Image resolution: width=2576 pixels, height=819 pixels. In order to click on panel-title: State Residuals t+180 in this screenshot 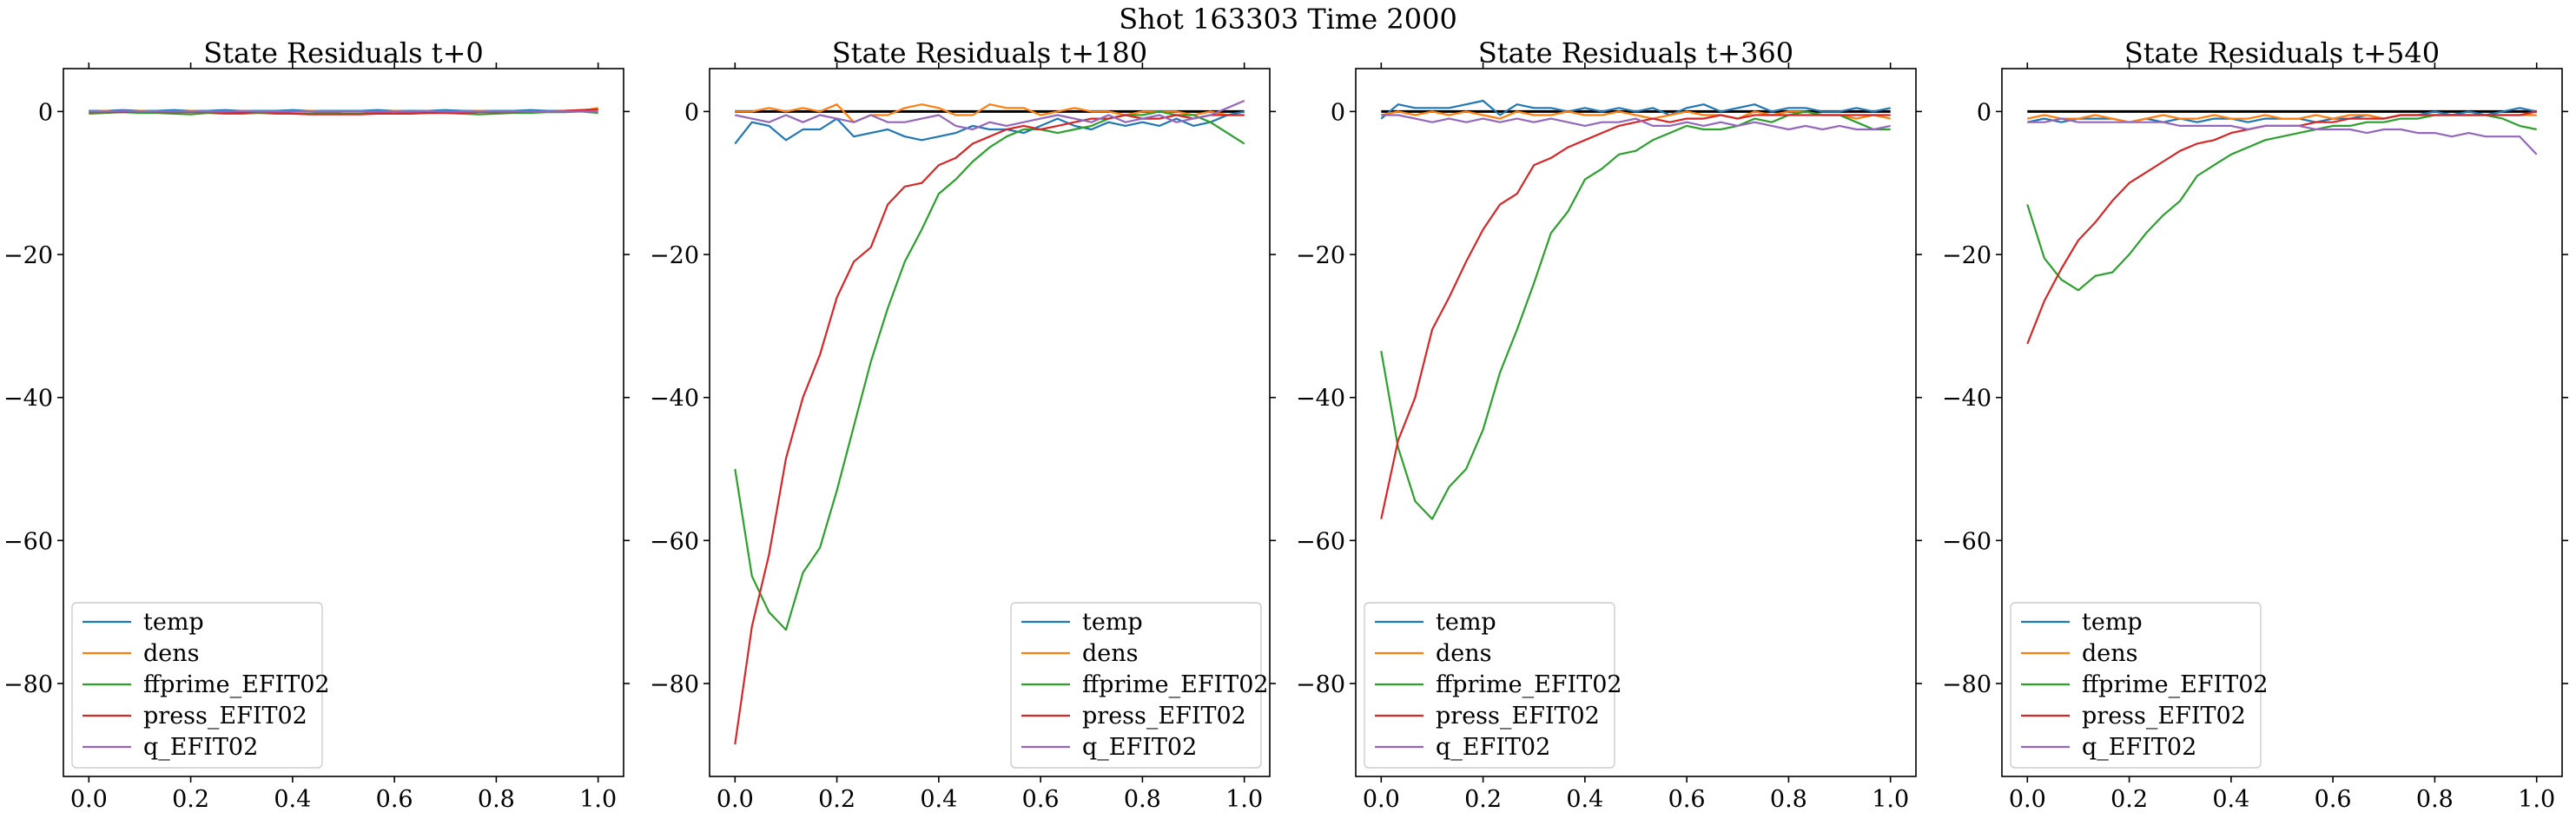, I will do `click(990, 52)`.